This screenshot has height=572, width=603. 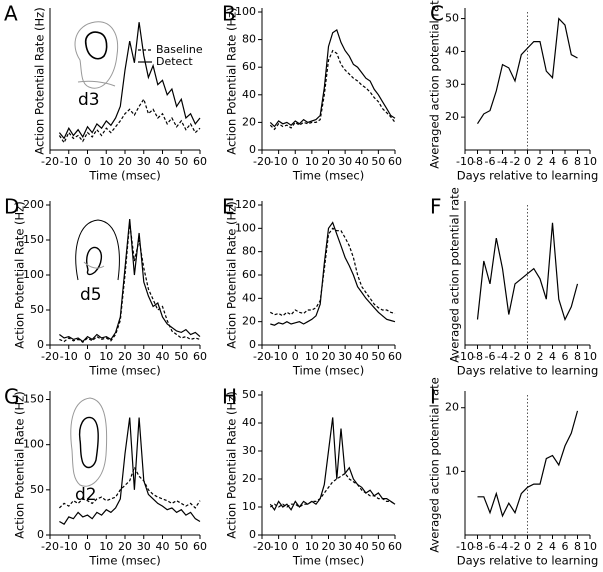 What do you see at coordinates (229, 397) in the screenshot?
I see `panel-label: H` at bounding box center [229, 397].